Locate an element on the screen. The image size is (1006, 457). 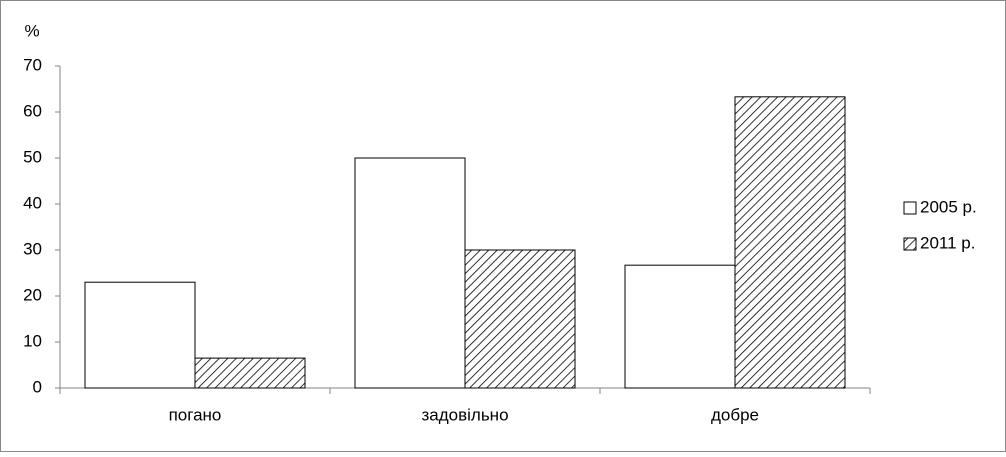
x-tick-label: задовільно is located at coordinates (464, 414).